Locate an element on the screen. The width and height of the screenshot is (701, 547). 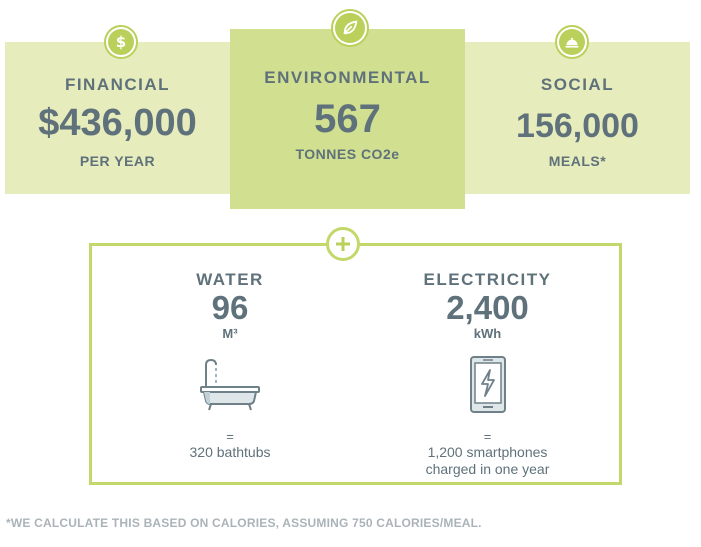
financial-card: FINANCIAL $436,000 PER YEAR is located at coordinates (117, 118).